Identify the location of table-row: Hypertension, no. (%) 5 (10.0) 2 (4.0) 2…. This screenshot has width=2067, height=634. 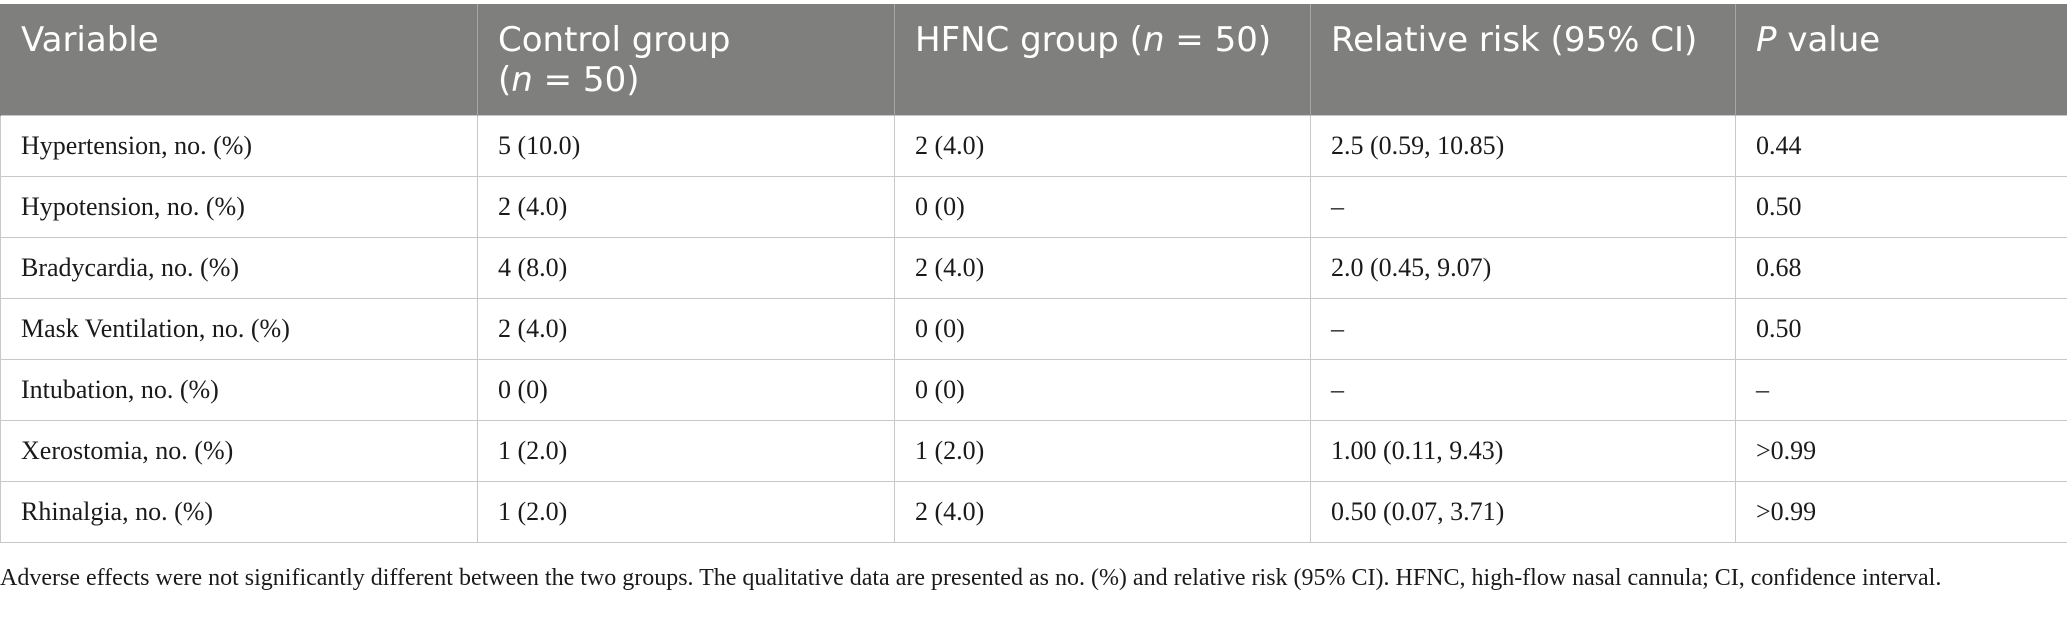
(1033, 145).